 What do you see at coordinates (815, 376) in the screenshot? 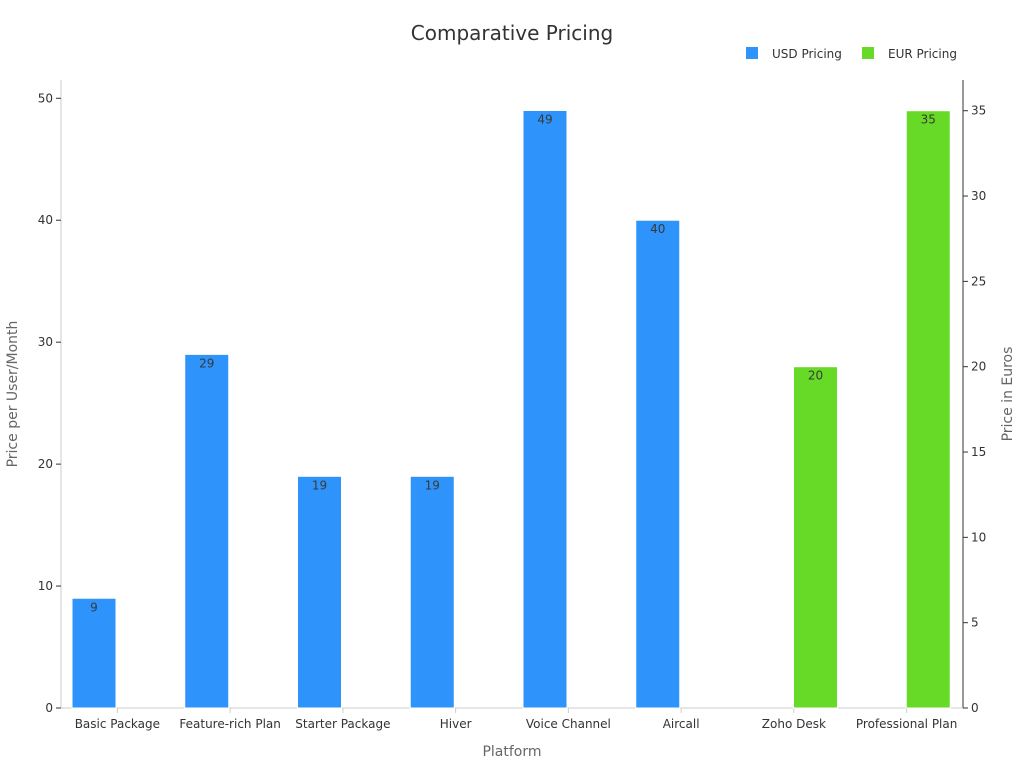
I see `data-label-eur: 20` at bounding box center [815, 376].